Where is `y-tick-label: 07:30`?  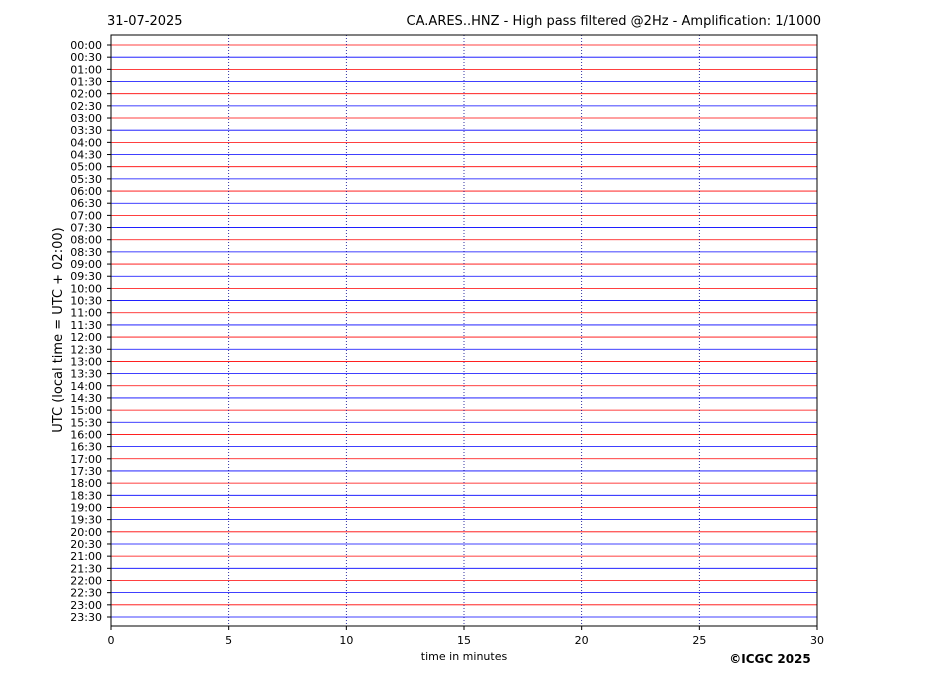 y-tick-label: 07:30 is located at coordinates (86, 228).